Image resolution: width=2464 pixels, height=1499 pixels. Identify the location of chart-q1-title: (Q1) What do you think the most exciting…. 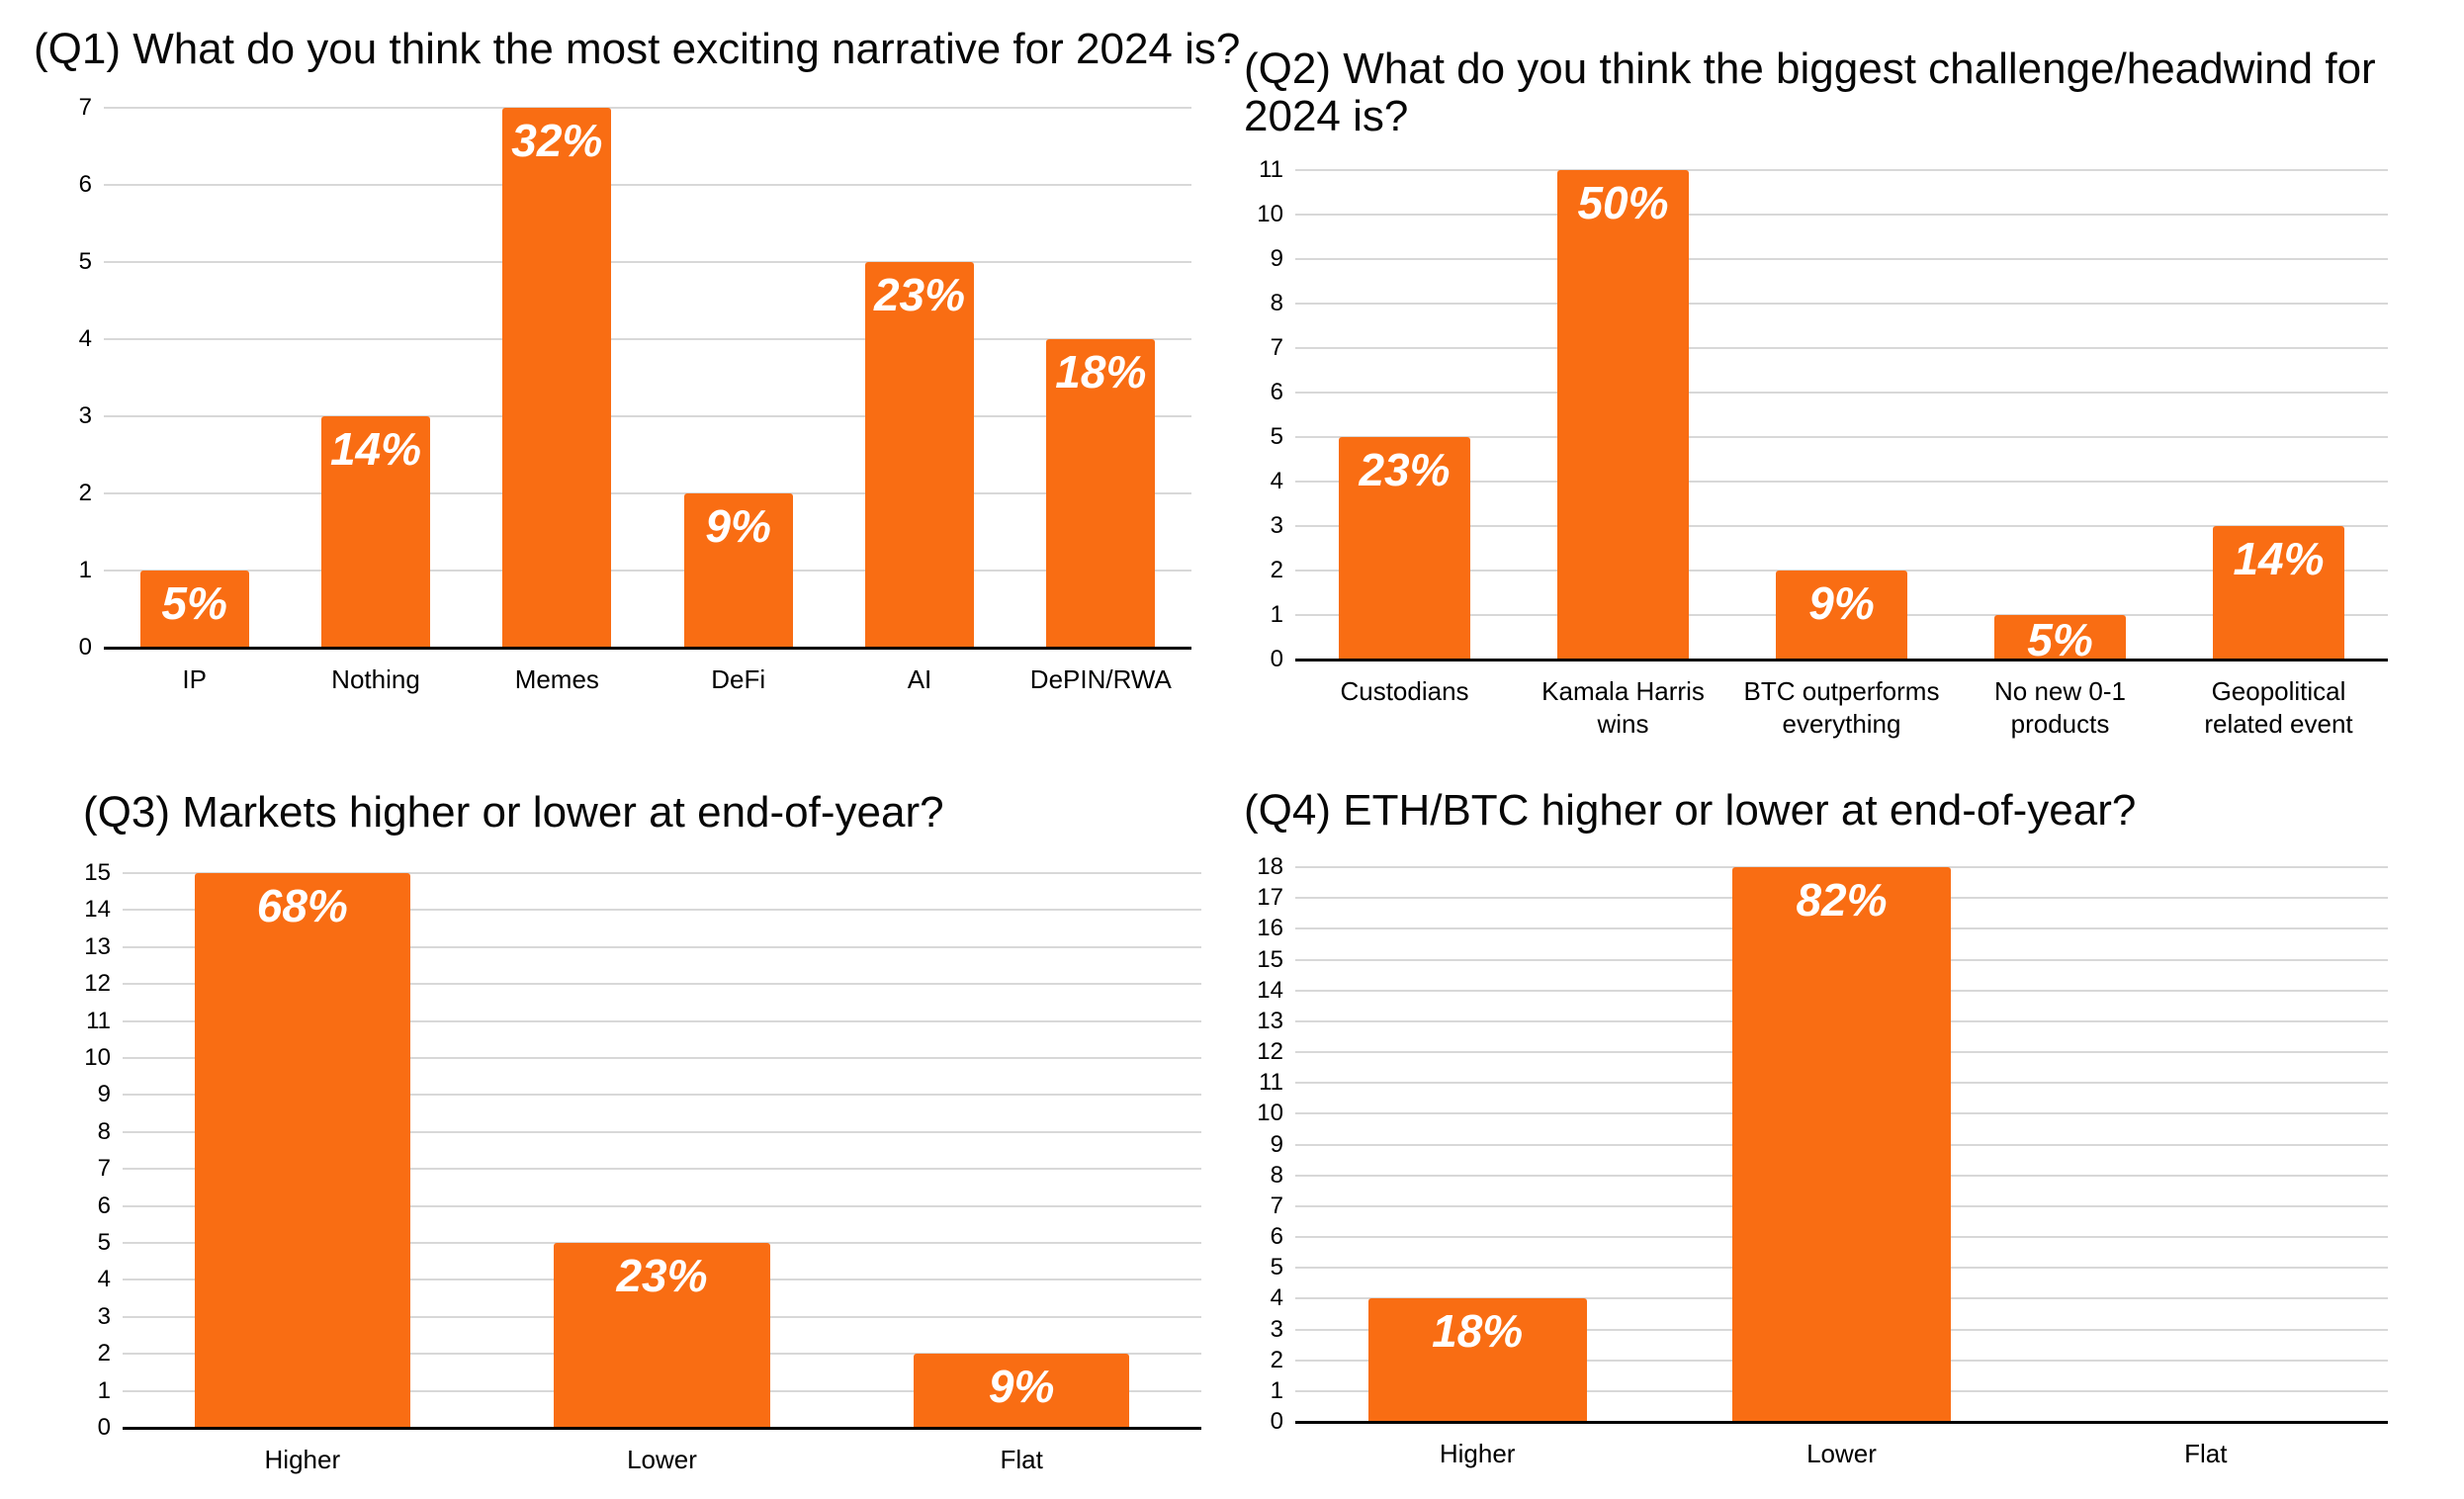
(637, 49).